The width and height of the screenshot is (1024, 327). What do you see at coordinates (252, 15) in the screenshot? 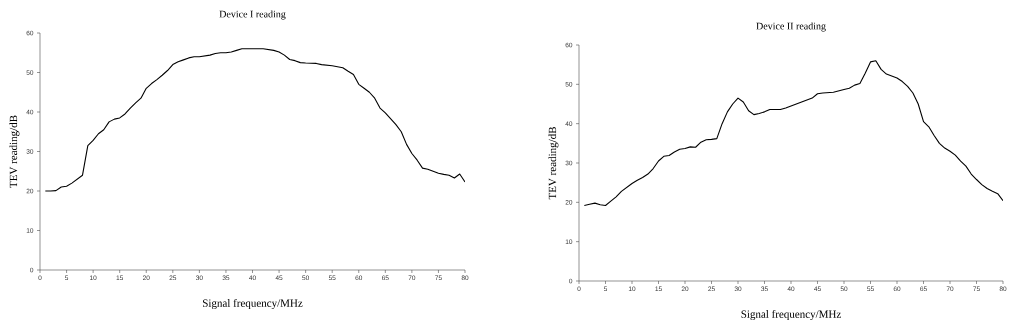
I see `chart-title: Device I reading` at bounding box center [252, 15].